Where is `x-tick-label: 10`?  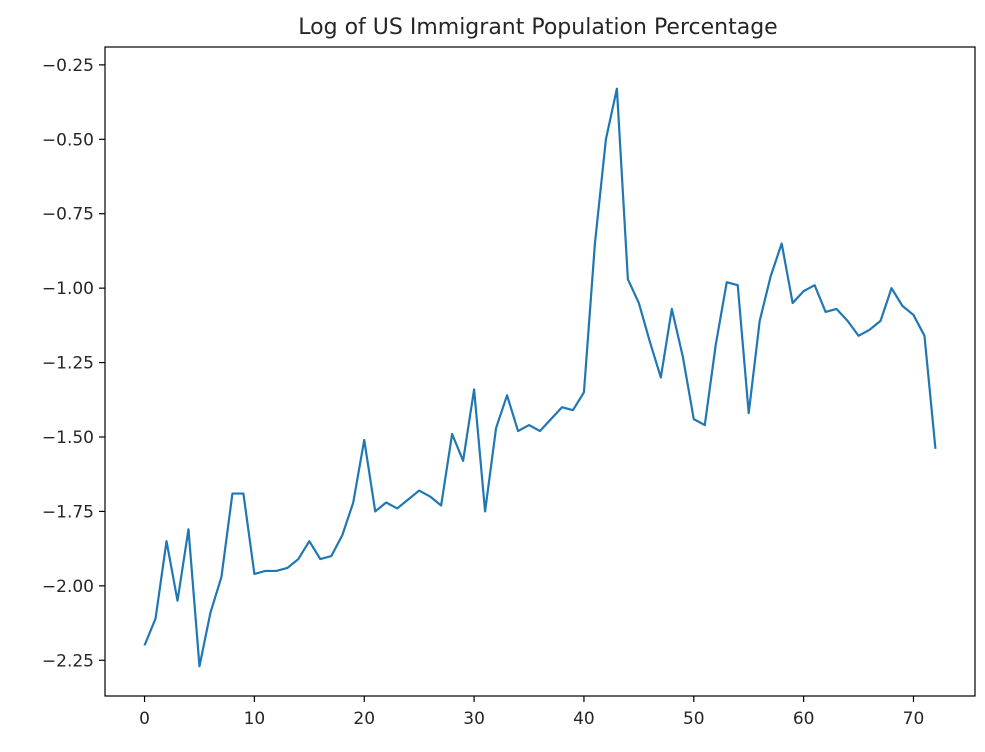
x-tick-label: 10 is located at coordinates (255, 719).